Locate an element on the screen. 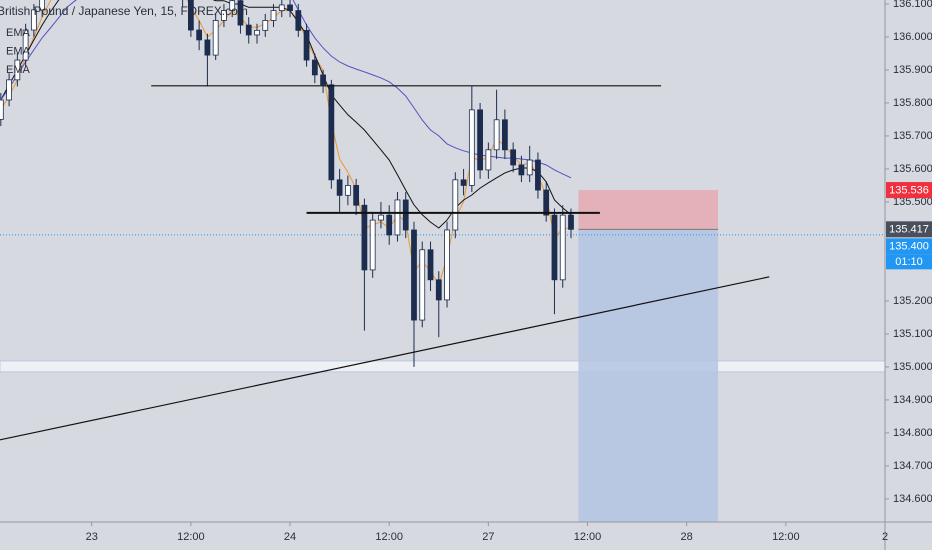  countdown-tag is located at coordinates (909, 262).